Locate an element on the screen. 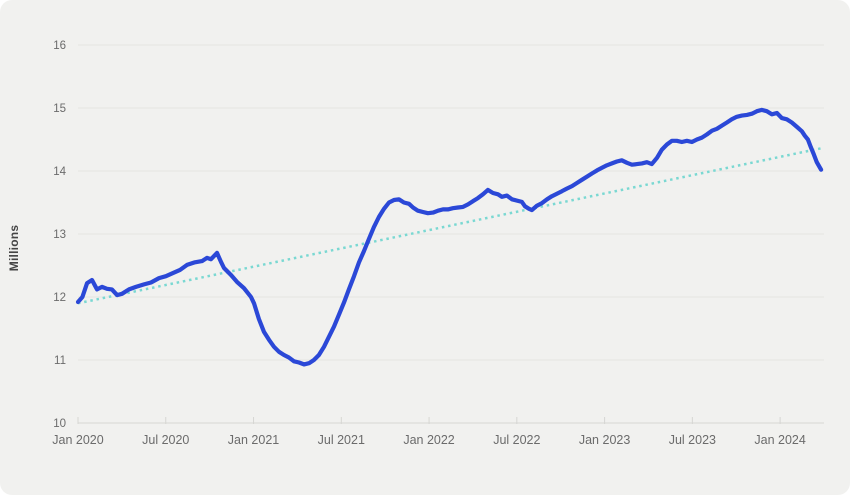  x-tick-label: Jan 2023 is located at coordinates (604, 440).